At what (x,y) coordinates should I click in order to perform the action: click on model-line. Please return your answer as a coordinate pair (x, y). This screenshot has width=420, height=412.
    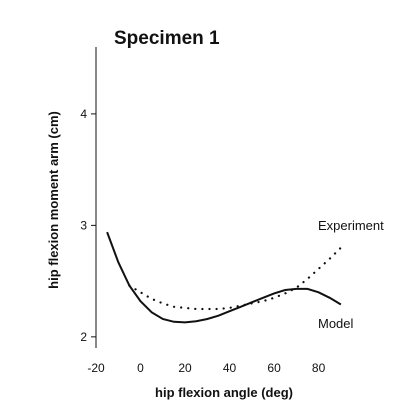
    Looking at the image, I should click on (224, 277).